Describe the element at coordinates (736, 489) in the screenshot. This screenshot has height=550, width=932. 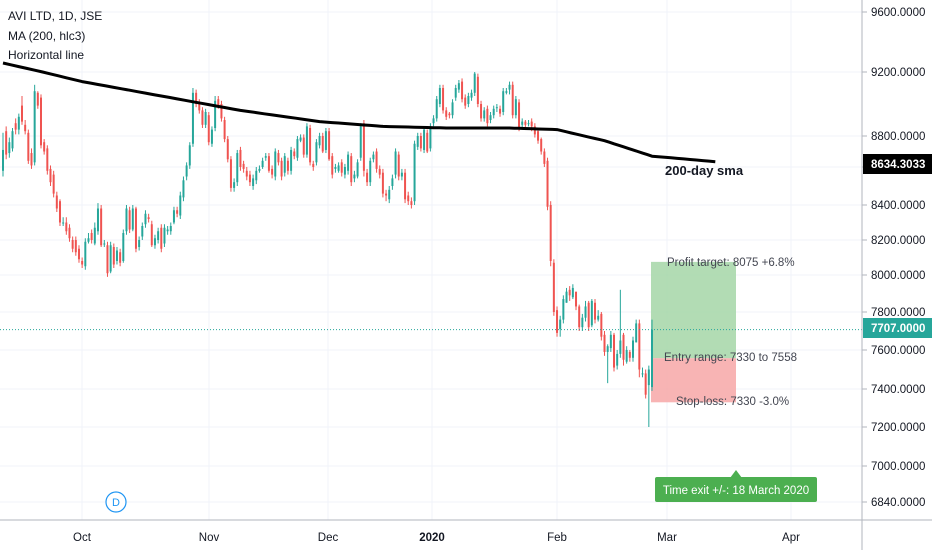
I see `callout-box` at that location.